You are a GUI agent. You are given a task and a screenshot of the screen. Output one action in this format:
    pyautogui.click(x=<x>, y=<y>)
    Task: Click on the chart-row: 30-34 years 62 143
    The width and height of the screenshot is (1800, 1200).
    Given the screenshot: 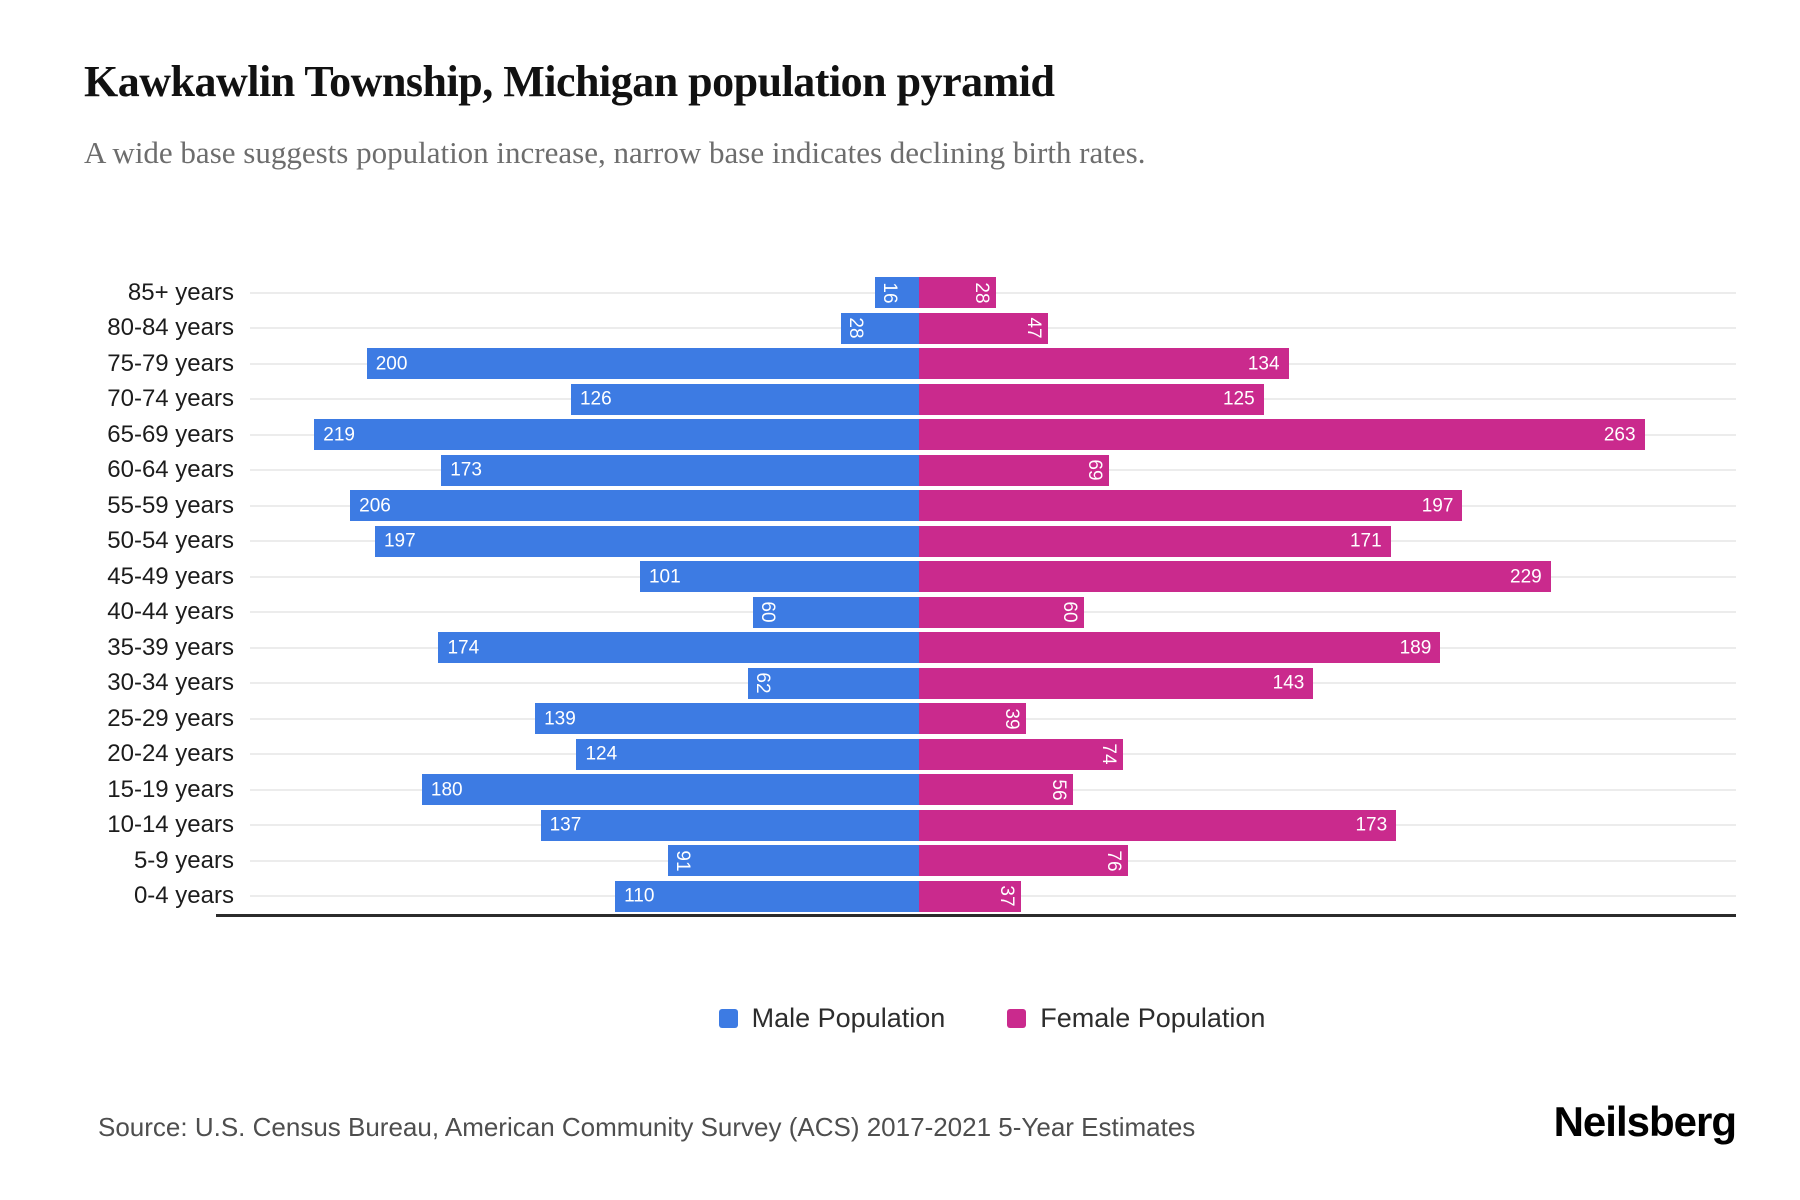 What is the action you would take?
    pyautogui.click(x=910, y=683)
    